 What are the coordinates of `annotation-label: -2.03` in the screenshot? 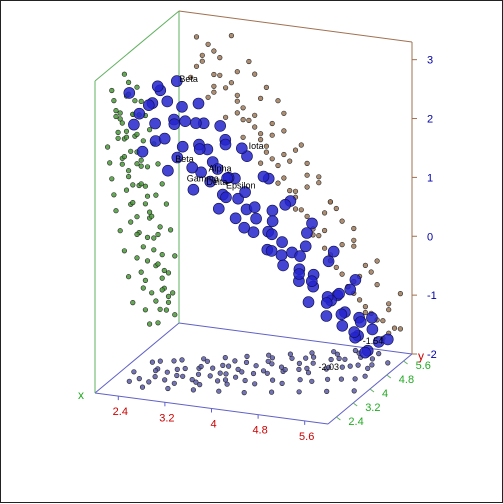 It's located at (329, 367).